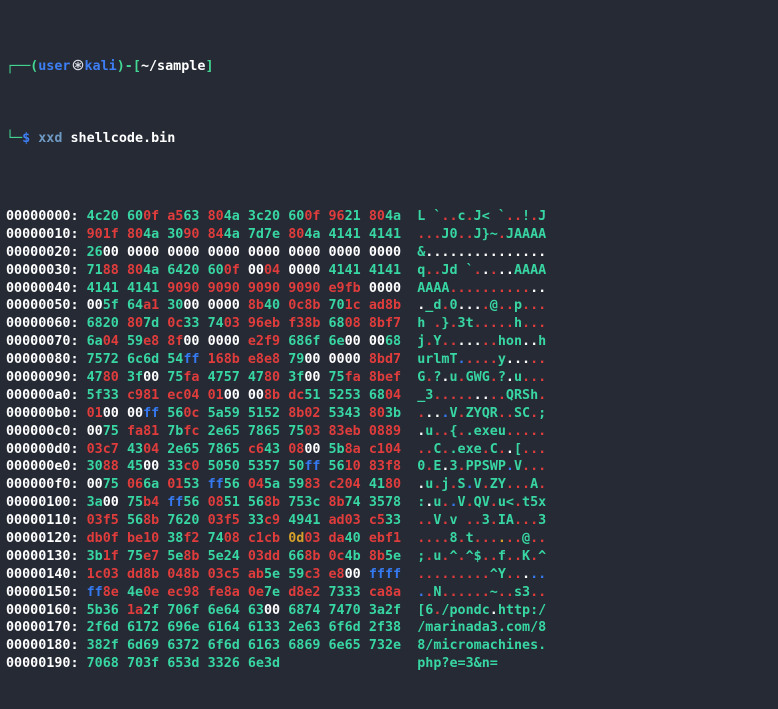 Image resolution: width=778 pixels, height=709 pixels. What do you see at coordinates (46, 628) in the screenshot?
I see `offset-label: 00000170:` at bounding box center [46, 628].